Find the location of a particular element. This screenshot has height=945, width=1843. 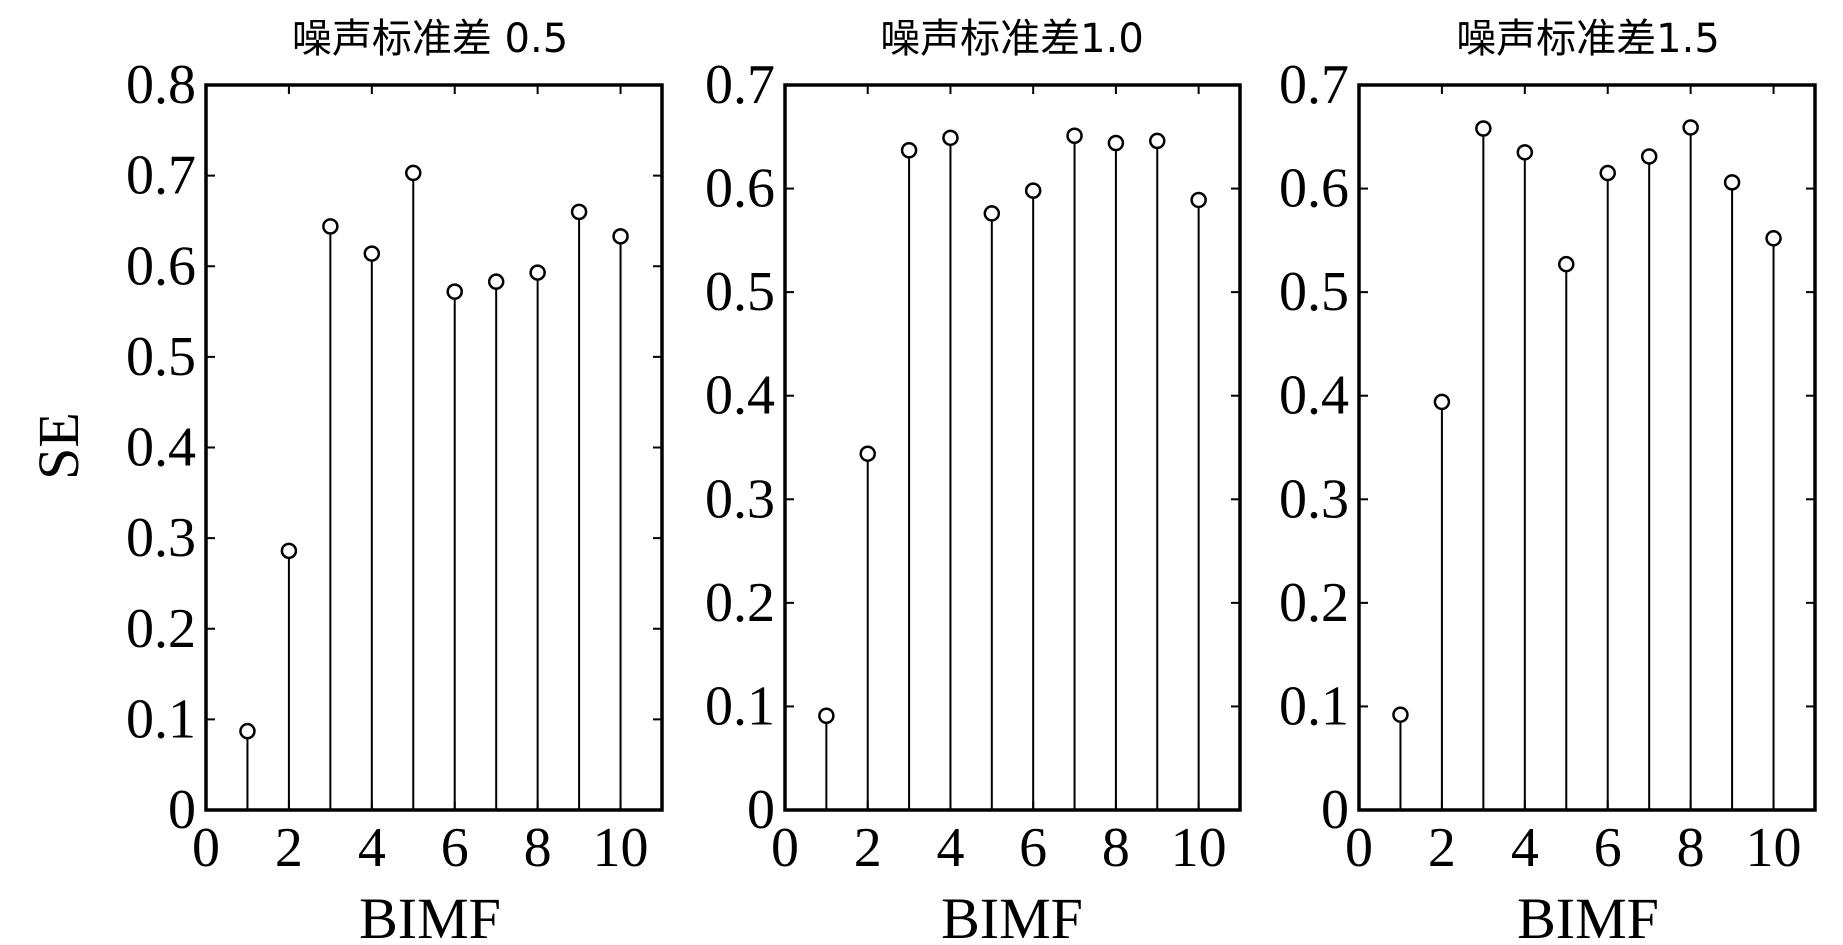

y-tick-label: 0.8 is located at coordinates (161, 85).